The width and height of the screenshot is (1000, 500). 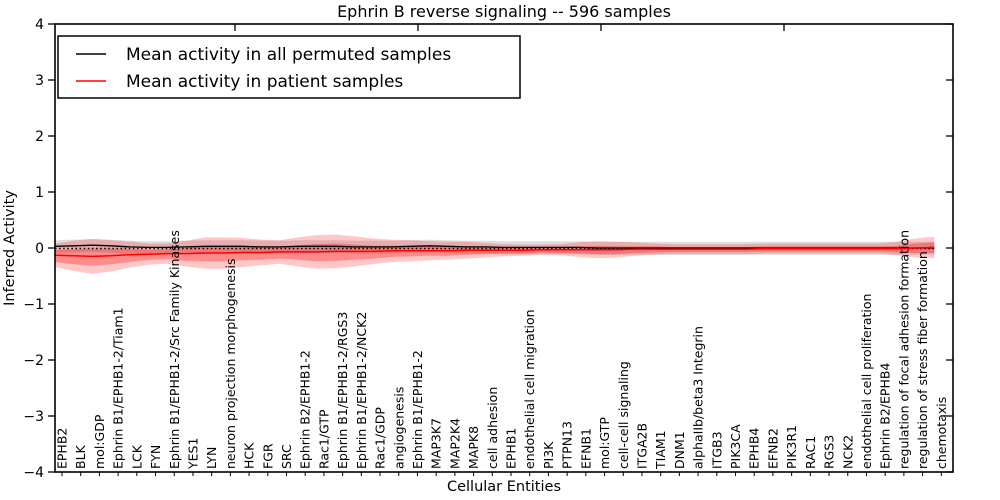 What do you see at coordinates (118, 388) in the screenshot?
I see `x-entity-label: Ephrin B1/EPHB1-2/Tiam1` at bounding box center [118, 388].